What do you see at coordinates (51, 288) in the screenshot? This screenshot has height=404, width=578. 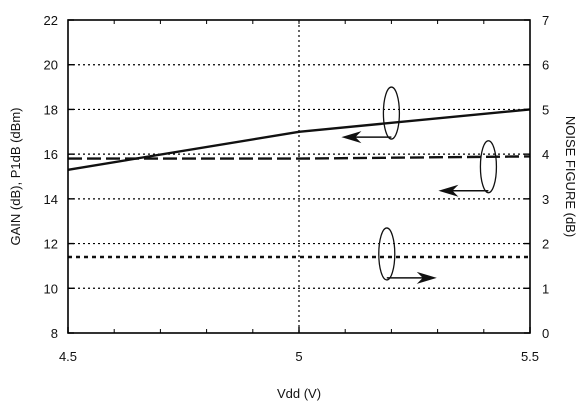 I see `y-tick-label: 10` at bounding box center [51, 288].